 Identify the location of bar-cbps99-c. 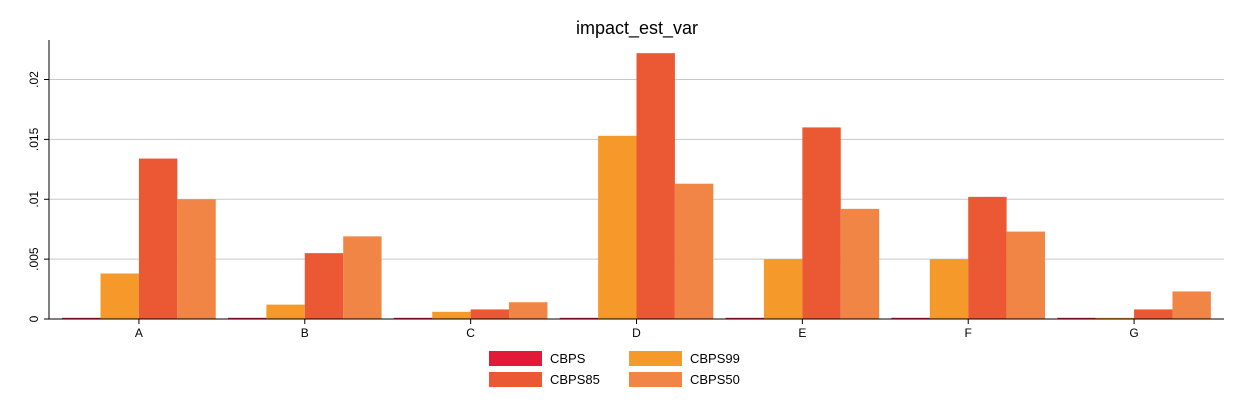
(451, 315).